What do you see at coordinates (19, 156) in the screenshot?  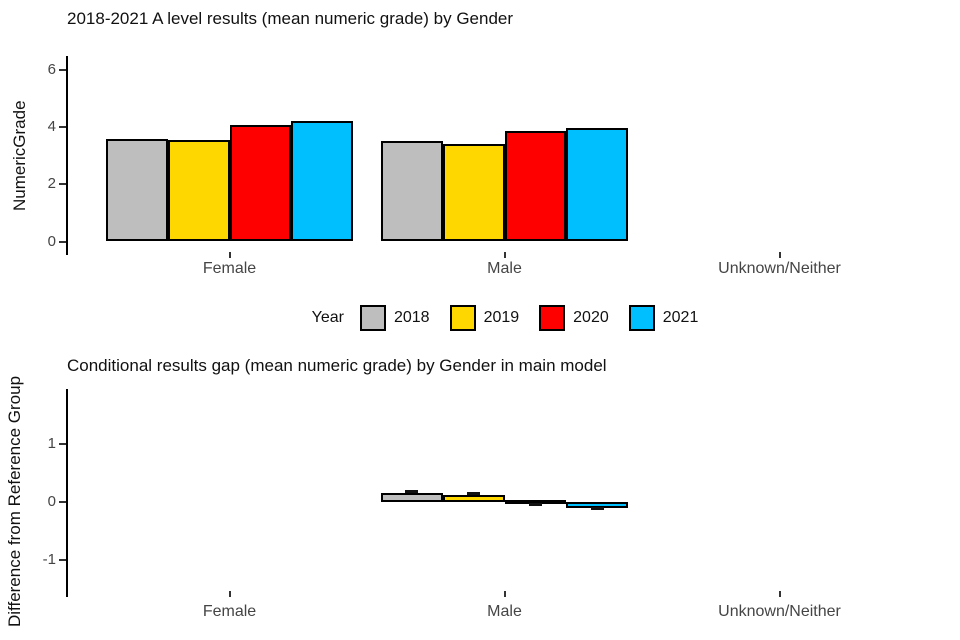 I see `top-chart-y-axis-title: NumericGrade` at bounding box center [19, 156].